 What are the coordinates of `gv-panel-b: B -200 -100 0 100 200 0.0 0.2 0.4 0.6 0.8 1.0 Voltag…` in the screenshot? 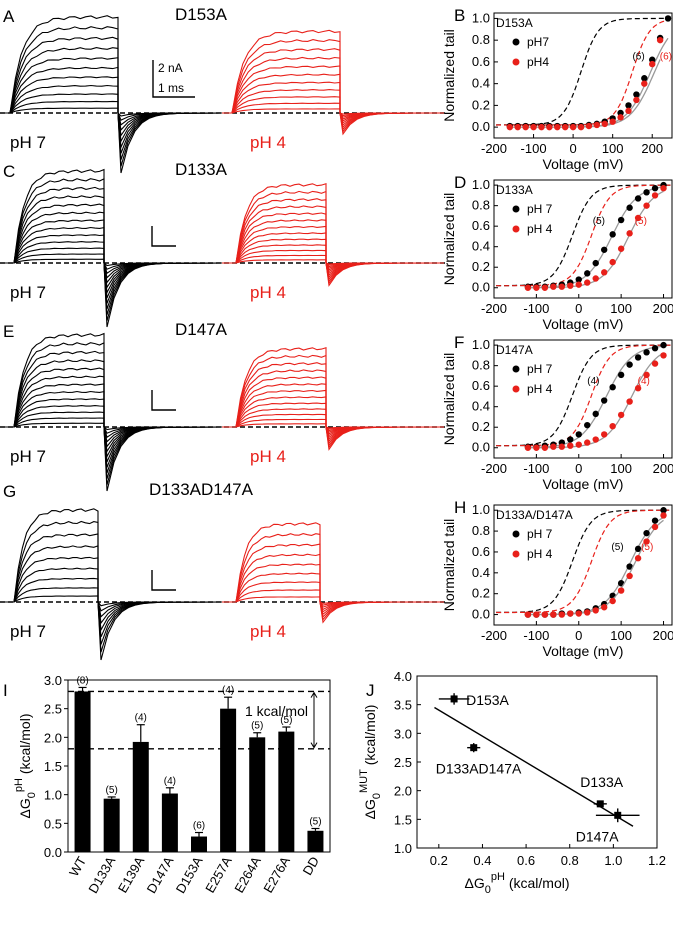 It's located at (557, 89).